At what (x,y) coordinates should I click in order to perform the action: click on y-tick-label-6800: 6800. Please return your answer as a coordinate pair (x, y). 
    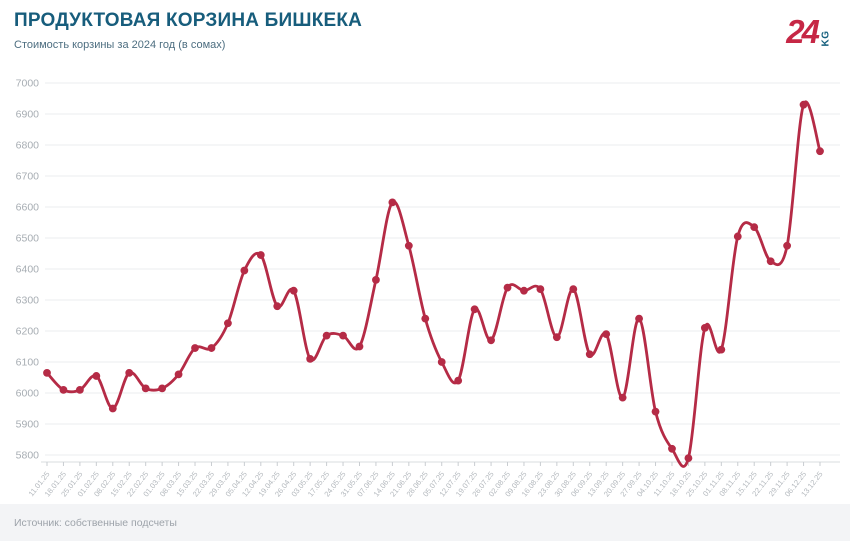
    Looking at the image, I should click on (28, 146).